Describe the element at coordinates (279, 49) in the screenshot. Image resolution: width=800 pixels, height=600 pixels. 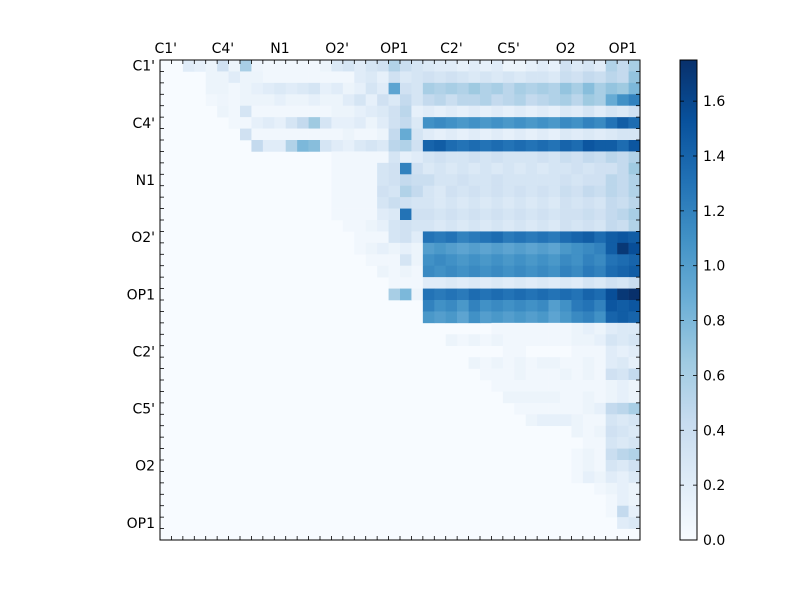
I see `x-tick-label: N1` at that location.